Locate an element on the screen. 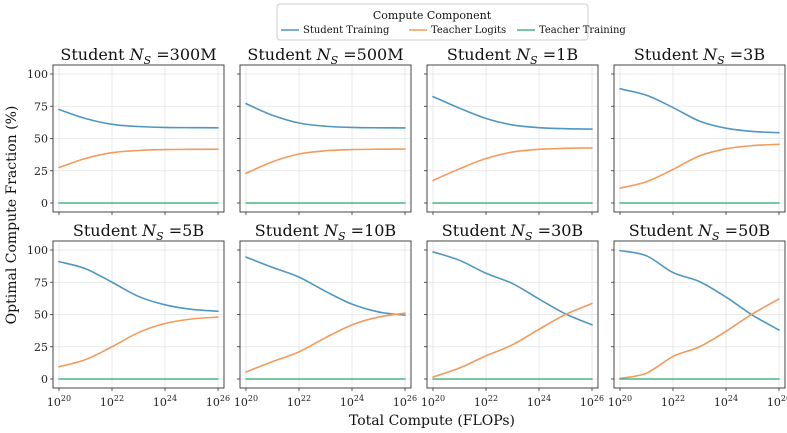 This screenshot has height=433, width=787. subplot-title: Student NS =5B is located at coordinates (138, 232).